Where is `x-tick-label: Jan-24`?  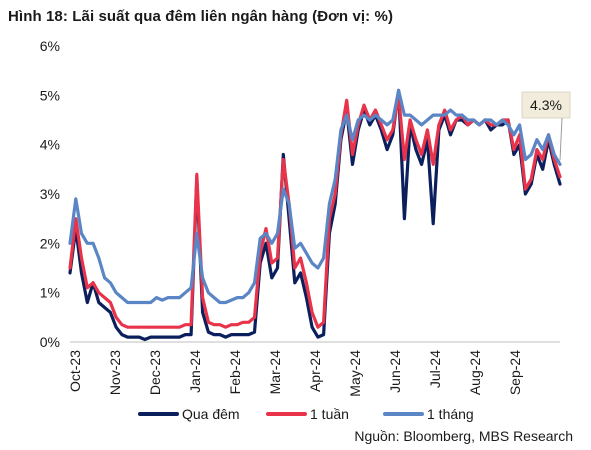
x-tick-label: Jan-24 is located at coordinates (195, 371).